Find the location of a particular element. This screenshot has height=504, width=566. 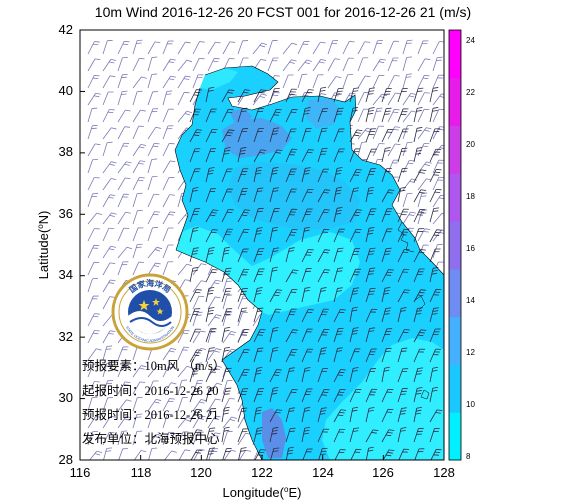

colorbar is located at coordinates (455, 245).